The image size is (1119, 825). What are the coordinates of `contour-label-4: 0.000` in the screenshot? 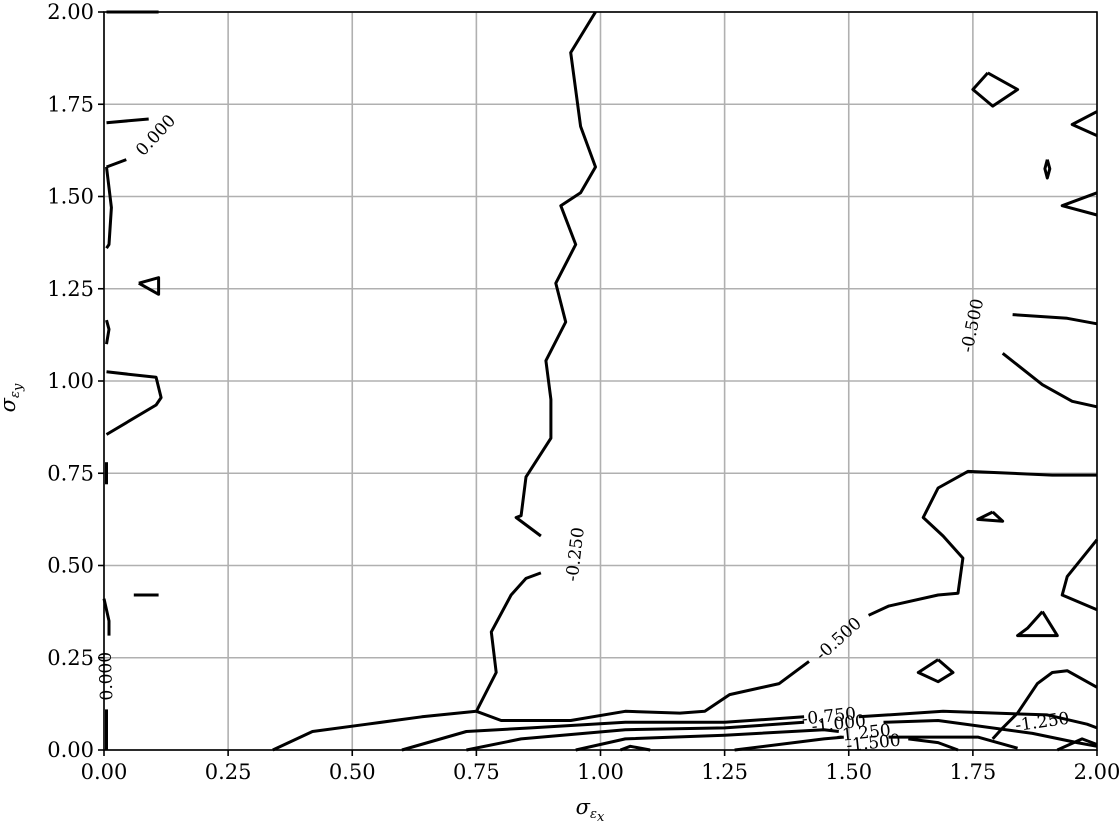 It's located at (107, 676).